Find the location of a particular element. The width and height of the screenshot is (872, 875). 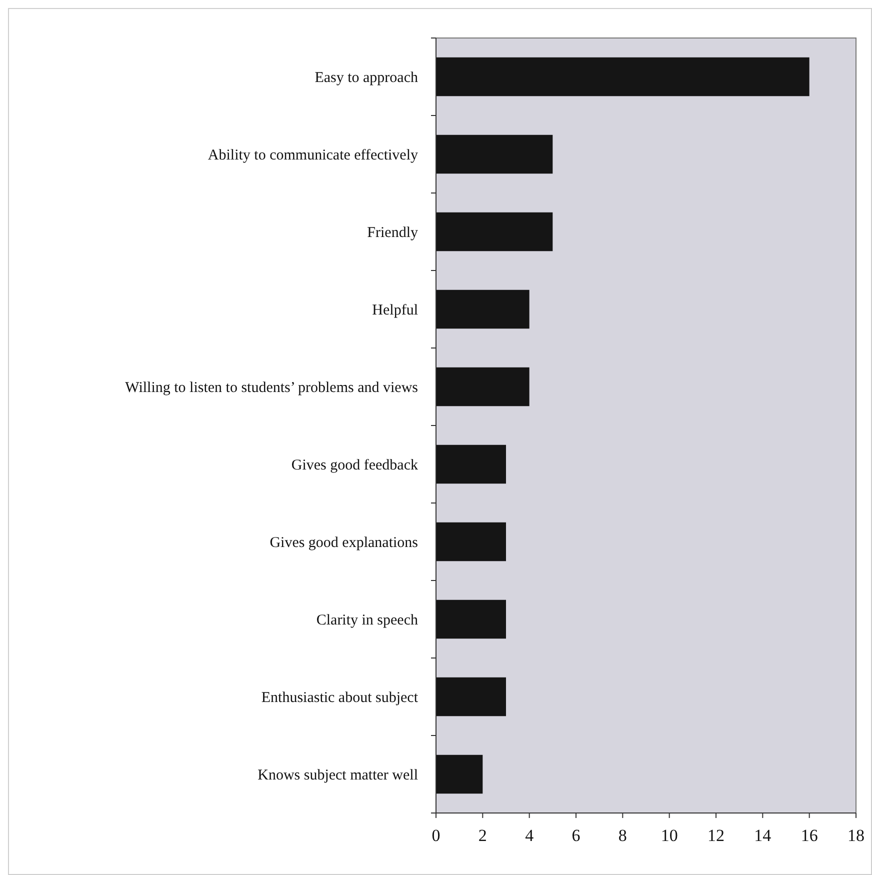

y-tick-label: Gives good explanations is located at coordinates (344, 543).